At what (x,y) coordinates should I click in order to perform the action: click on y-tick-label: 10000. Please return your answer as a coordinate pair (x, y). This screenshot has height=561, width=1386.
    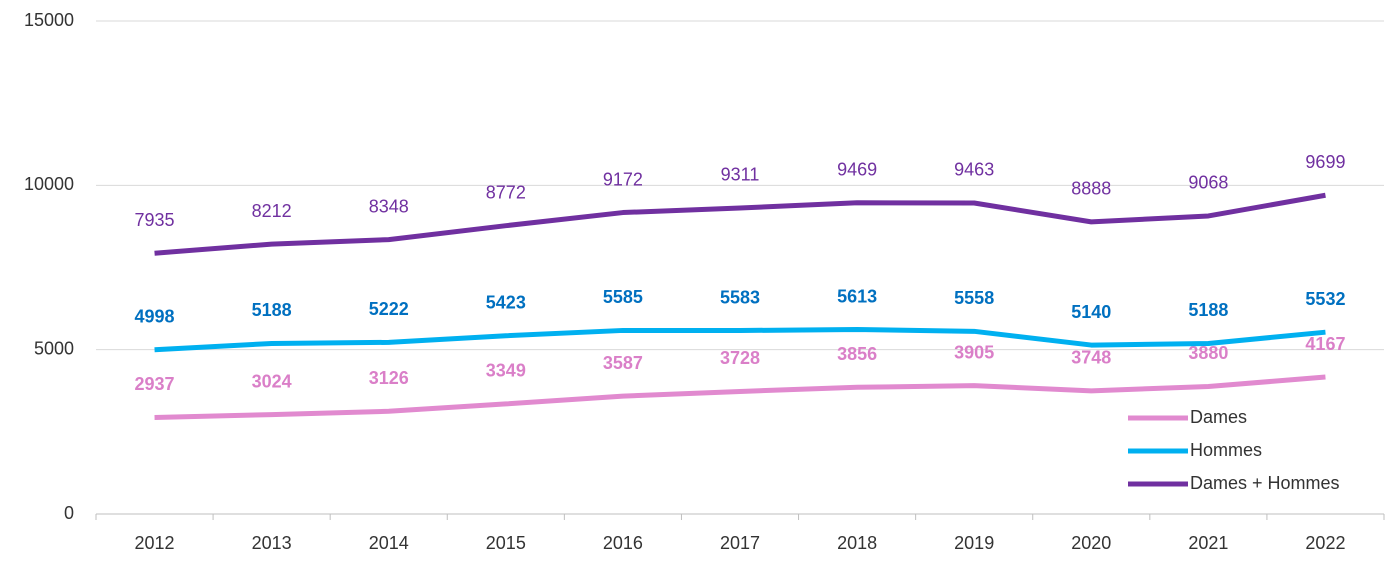
    Looking at the image, I should click on (49, 184).